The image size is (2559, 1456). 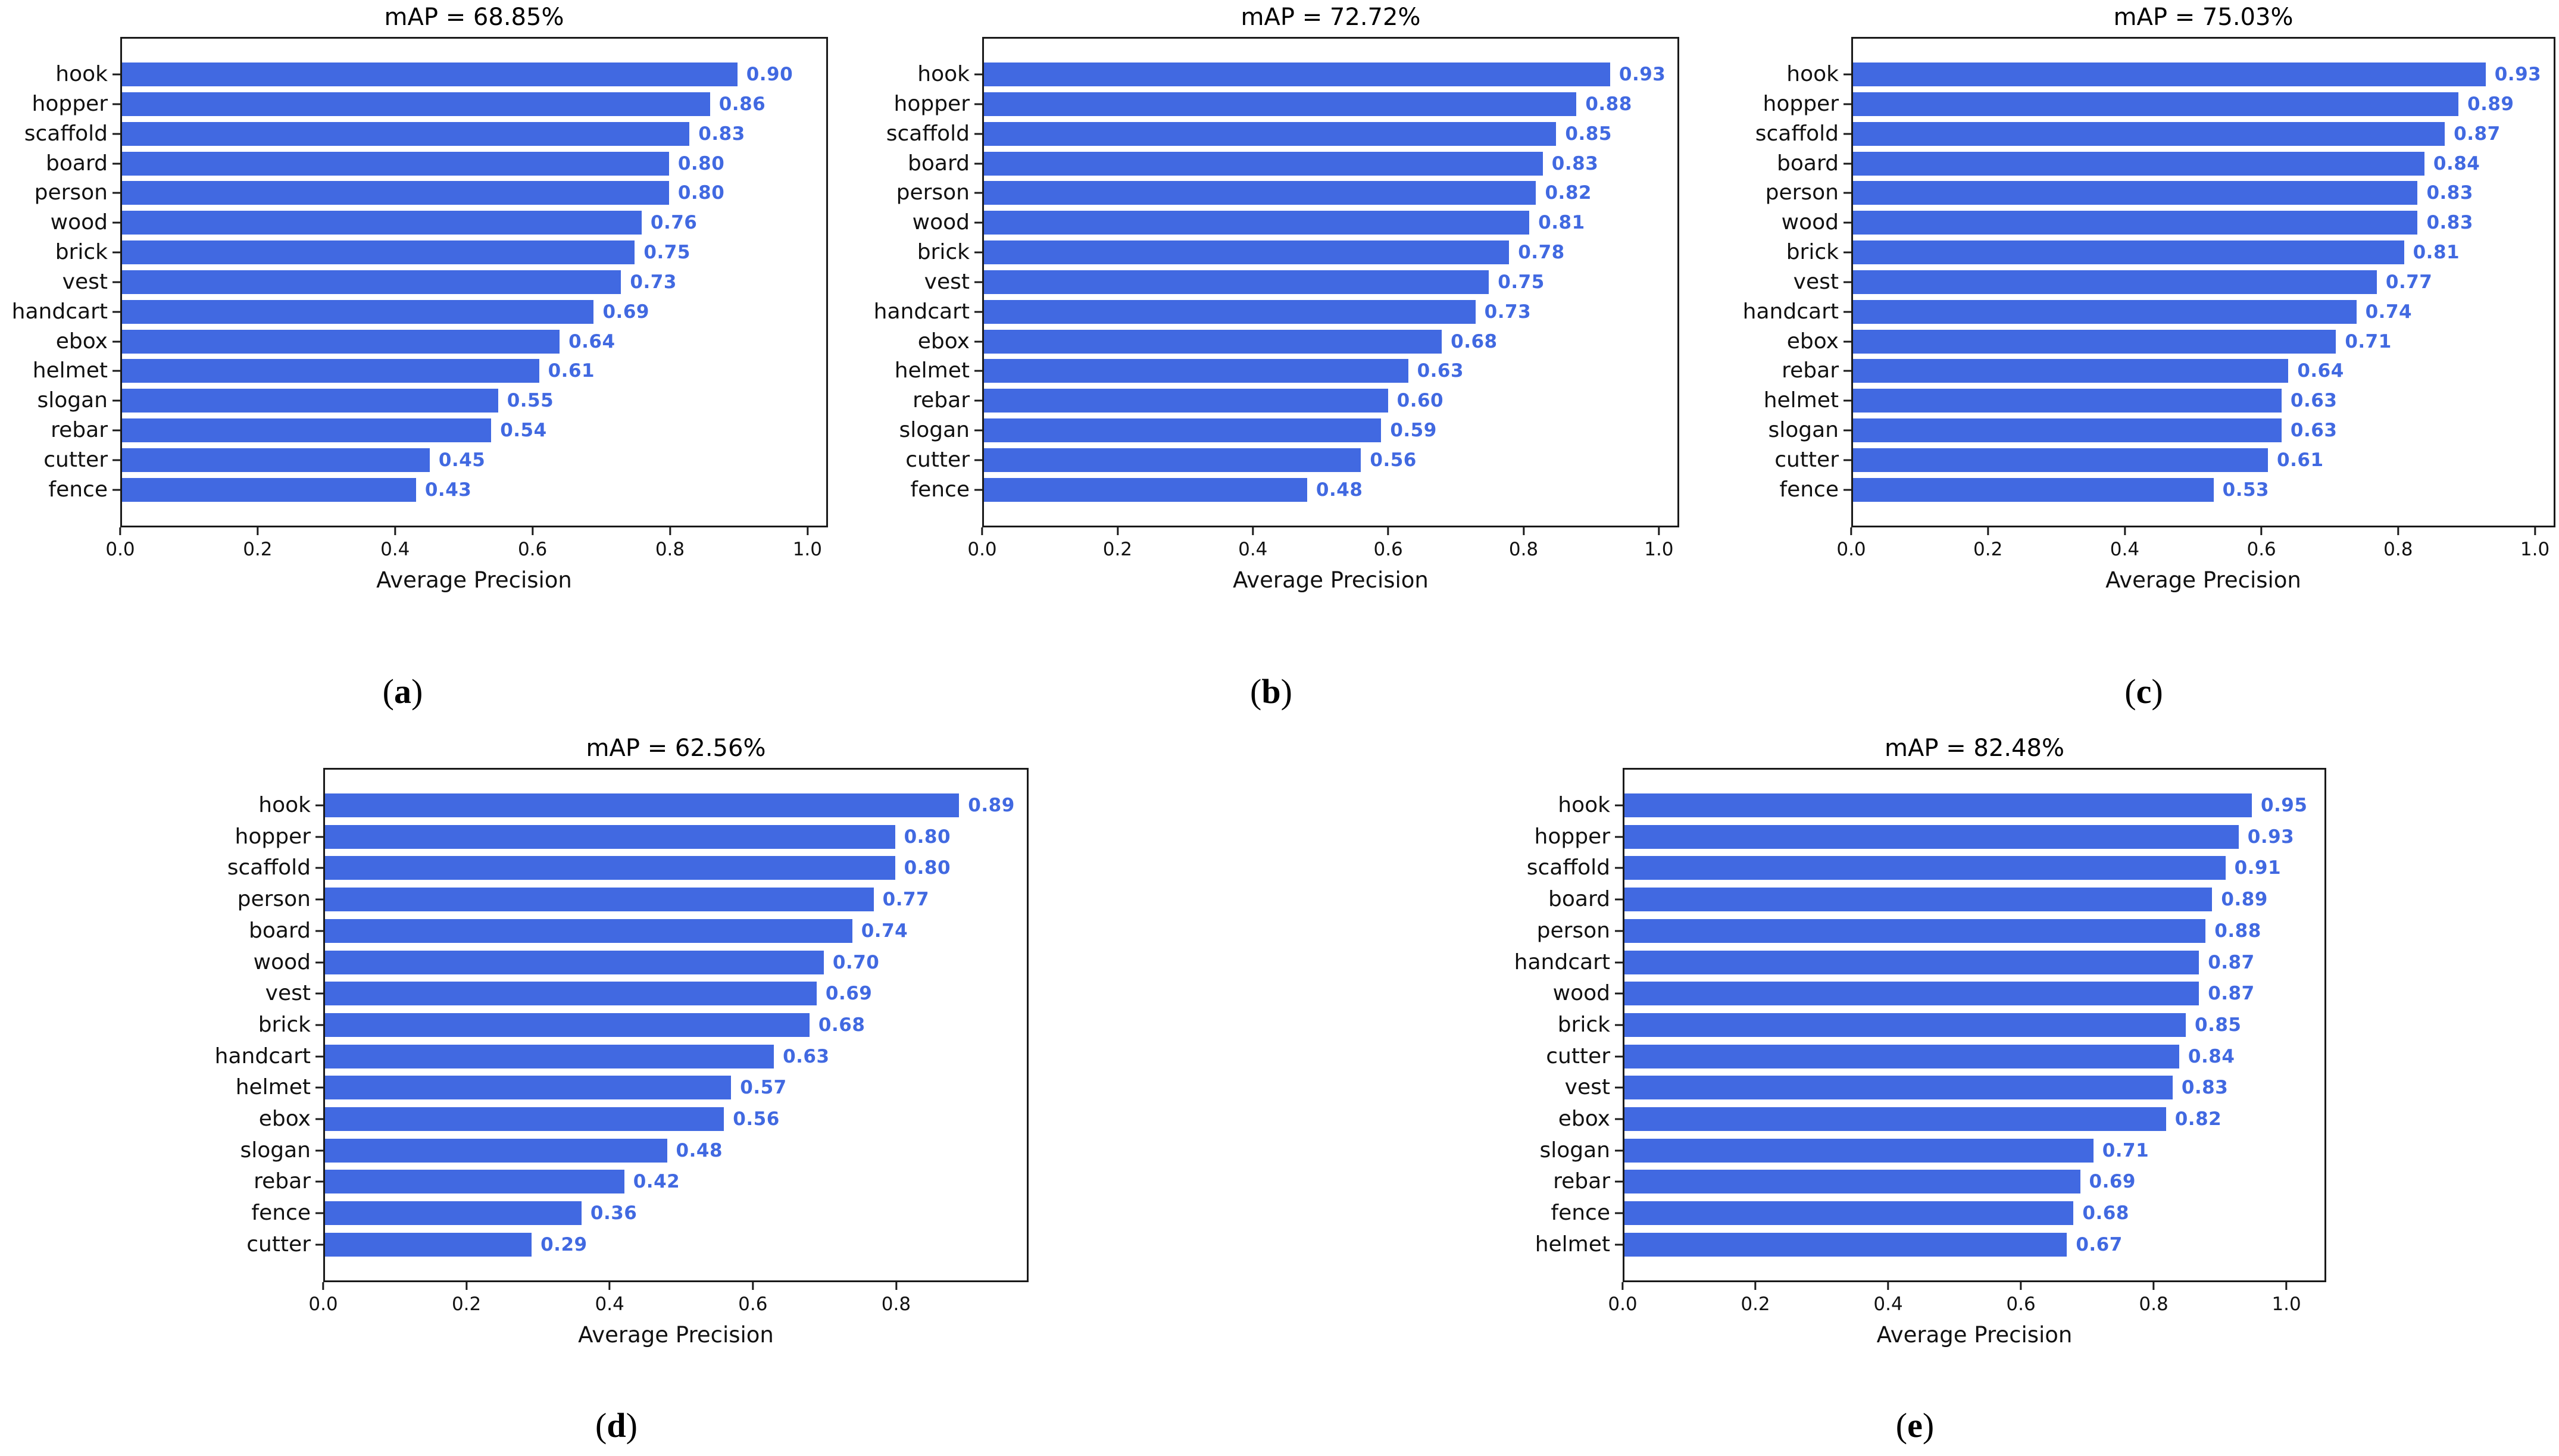 What do you see at coordinates (2125, 1150) in the screenshot?
I see `value-label: 0.71` at bounding box center [2125, 1150].